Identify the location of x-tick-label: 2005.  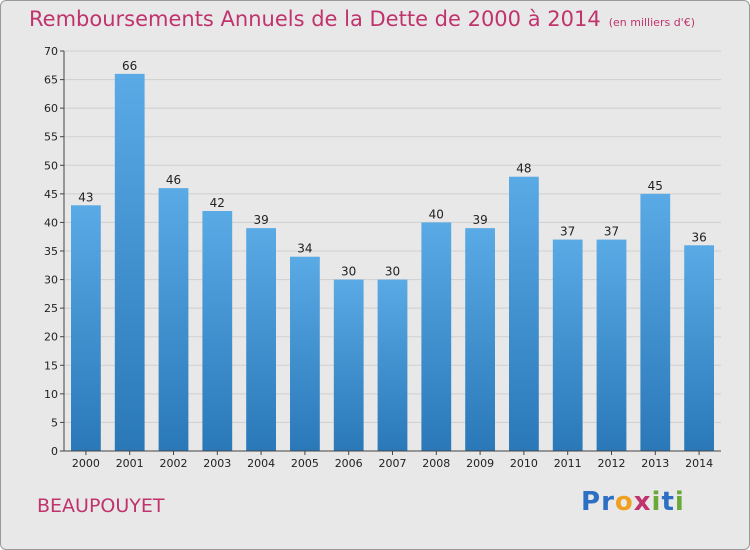
(305, 463).